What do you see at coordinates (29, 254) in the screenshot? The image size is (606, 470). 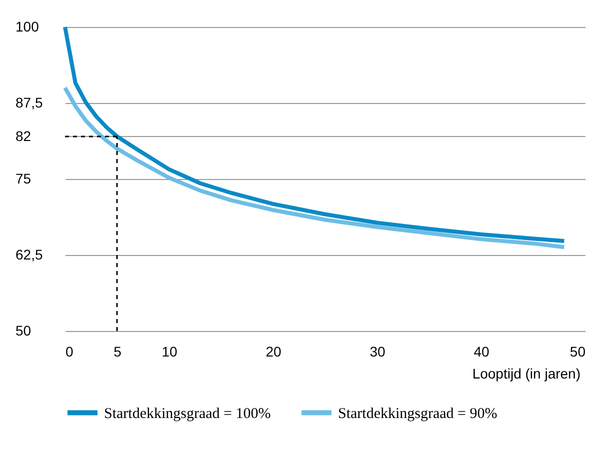 I see `y-tick-label: 62,5` at bounding box center [29, 254].